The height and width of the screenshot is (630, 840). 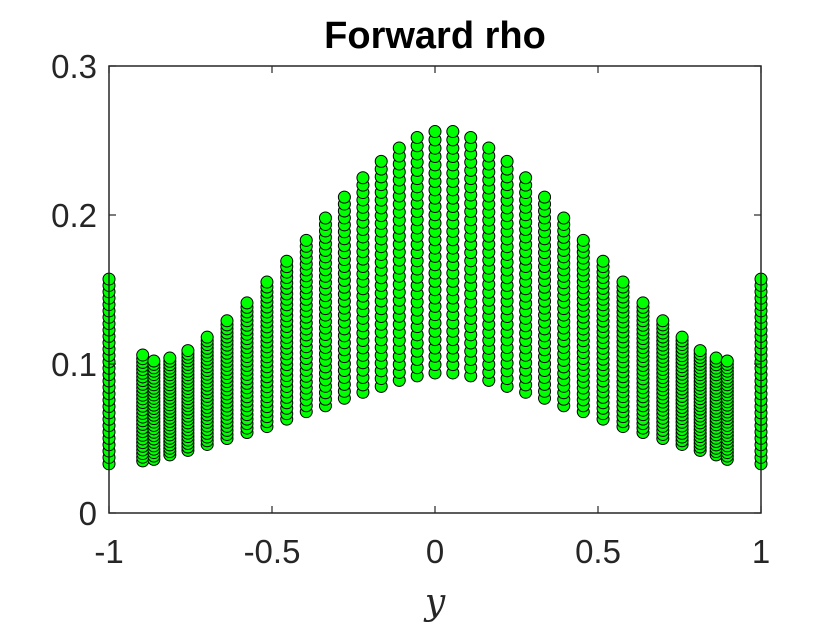 What do you see at coordinates (434, 602) in the screenshot?
I see `x-axis-label: y` at bounding box center [434, 602].